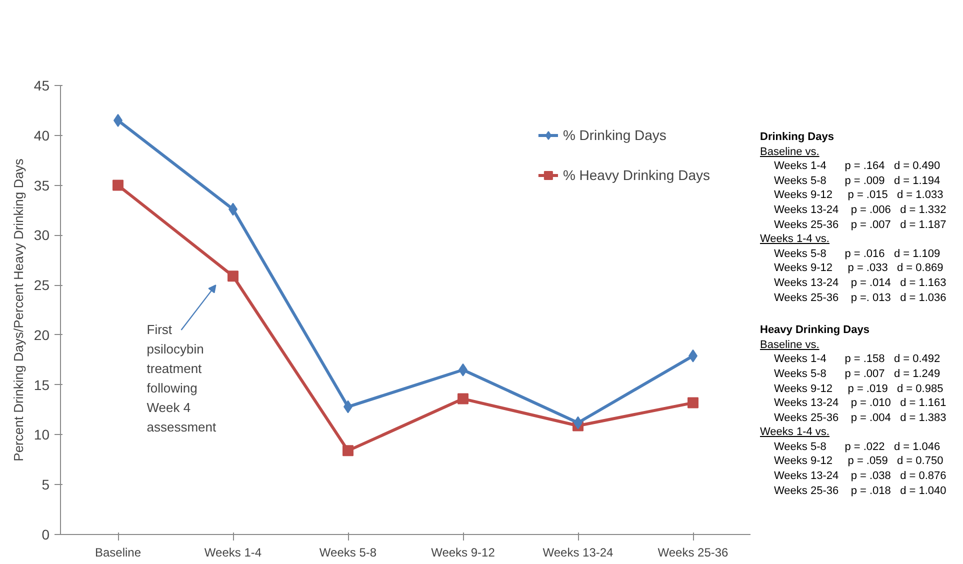 The image size is (963, 564). I want to click on y-tick-label: 35, so click(42, 185).